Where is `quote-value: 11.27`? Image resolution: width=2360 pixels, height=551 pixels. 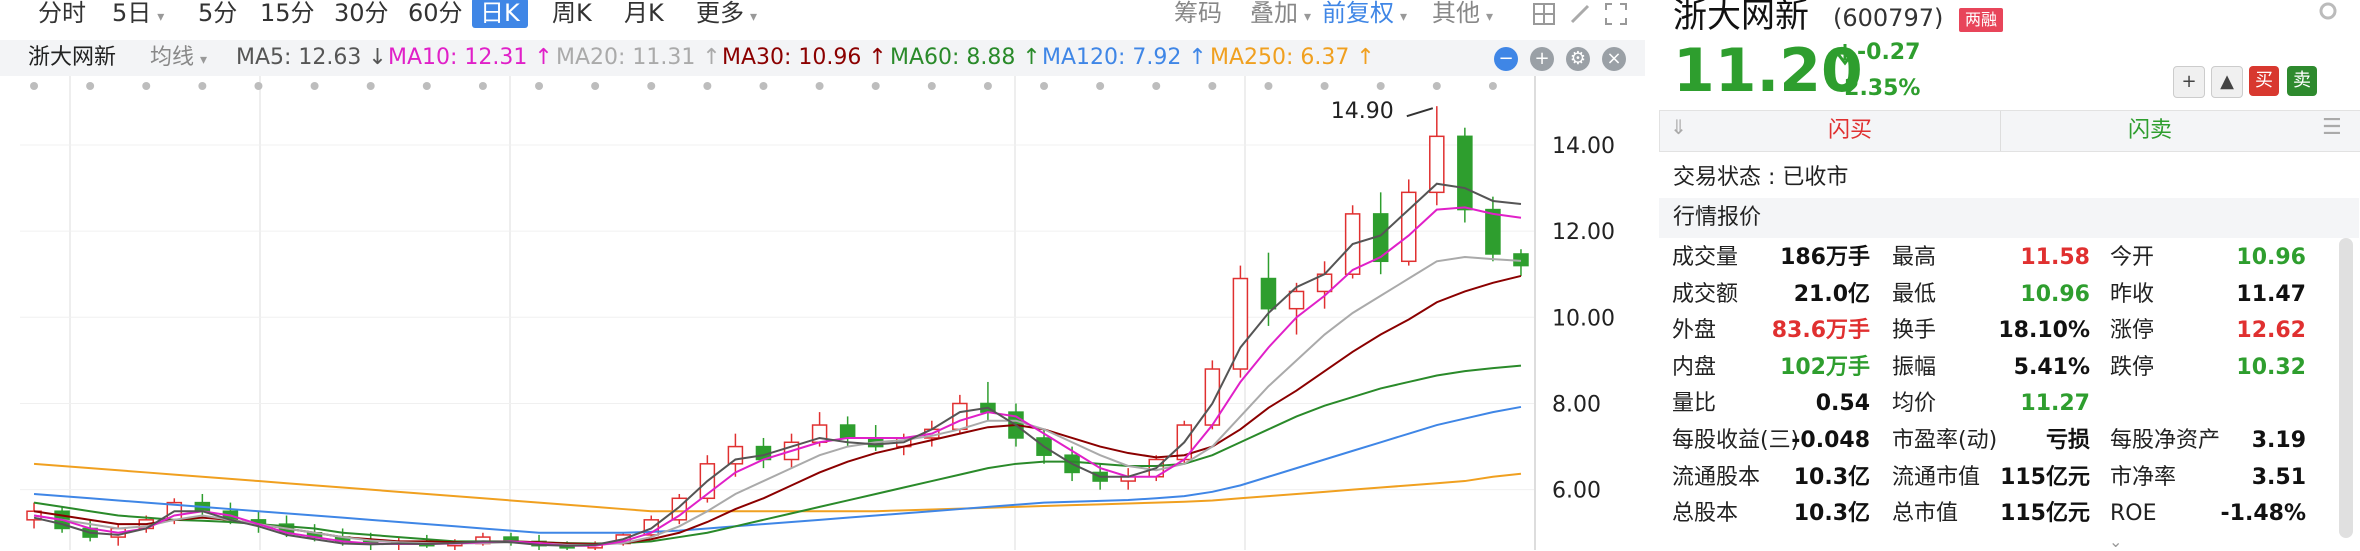
quote-value: 11.27 is located at coordinates (2055, 404).